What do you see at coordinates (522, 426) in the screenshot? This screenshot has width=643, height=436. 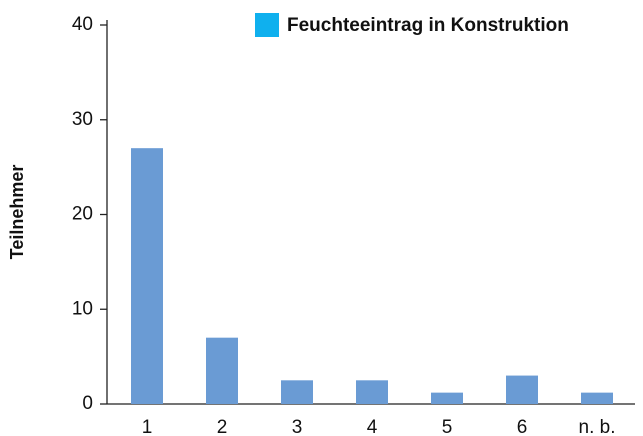 I see `x-tick-label: 6` at bounding box center [522, 426].